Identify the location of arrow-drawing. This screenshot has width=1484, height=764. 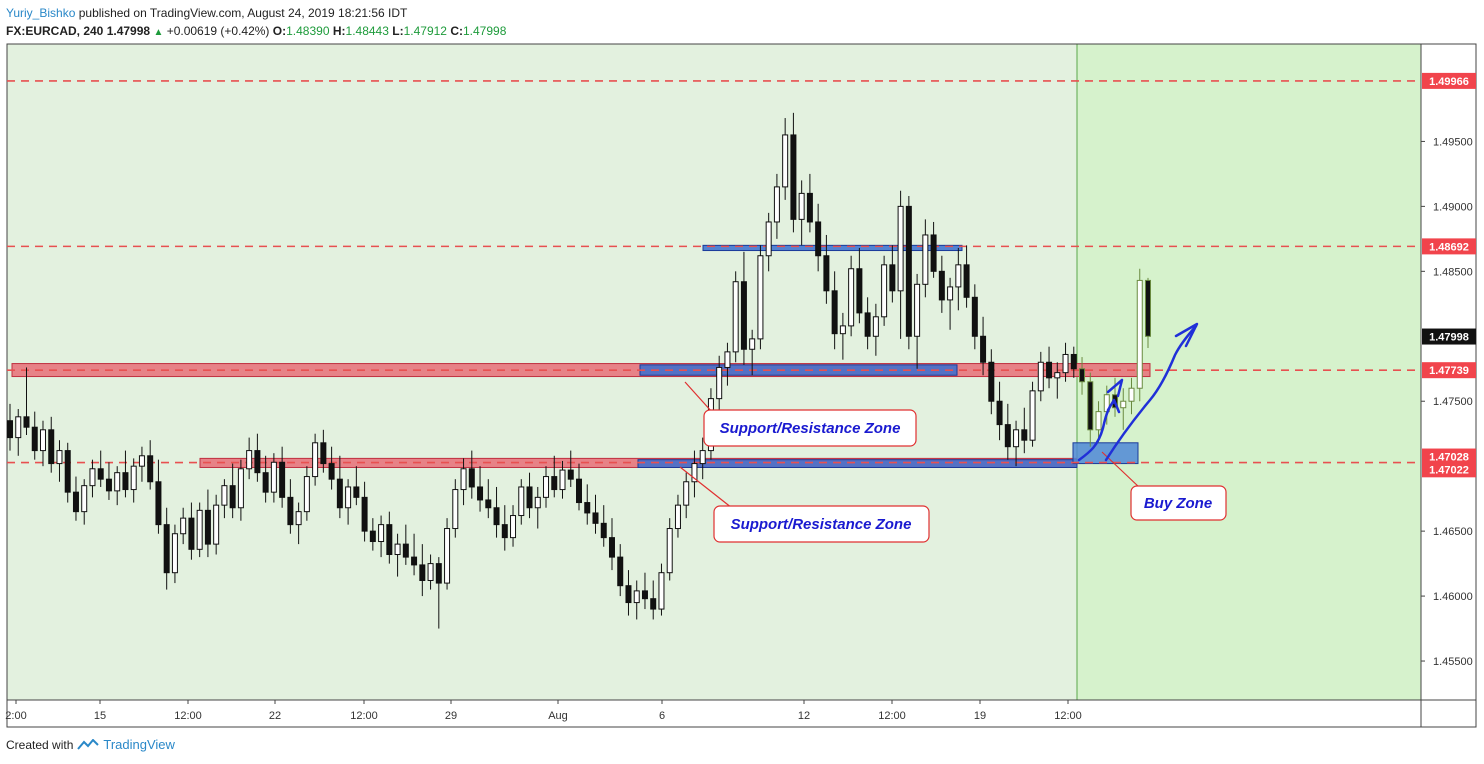
(1138, 392).